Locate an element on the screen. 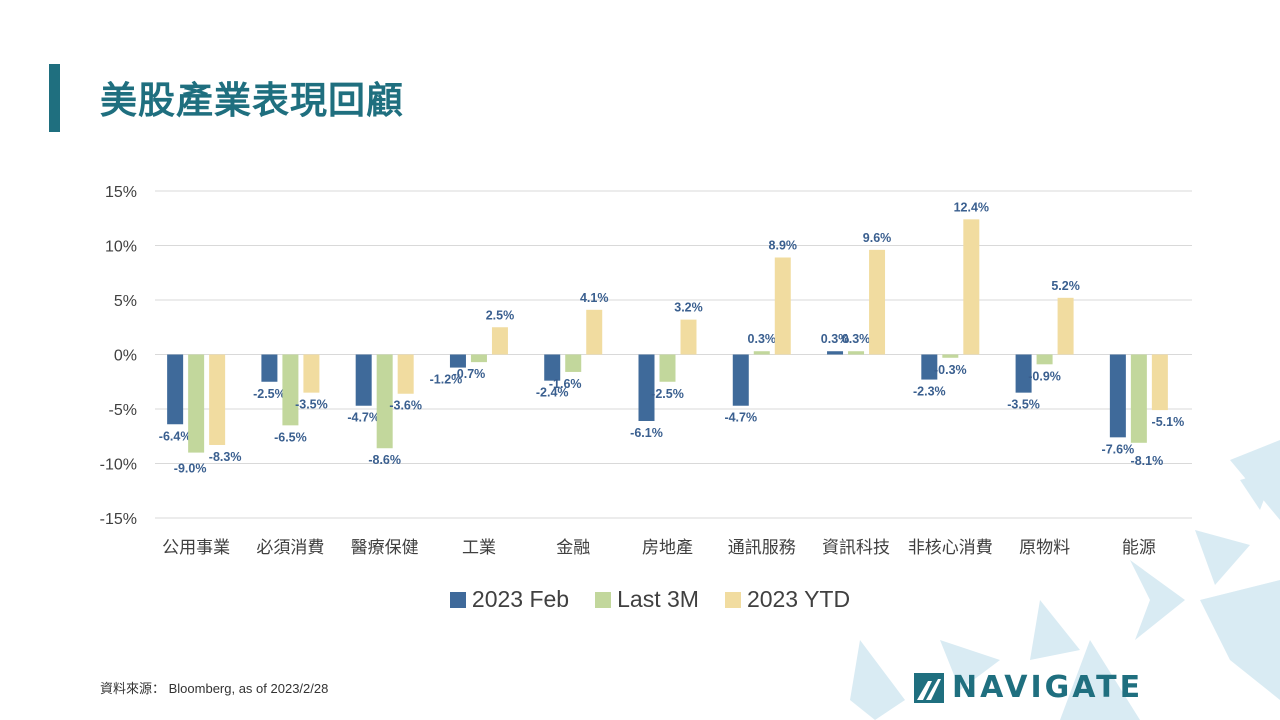 This screenshot has height=720, width=1280. x-tick-label: 金融 is located at coordinates (573, 548).